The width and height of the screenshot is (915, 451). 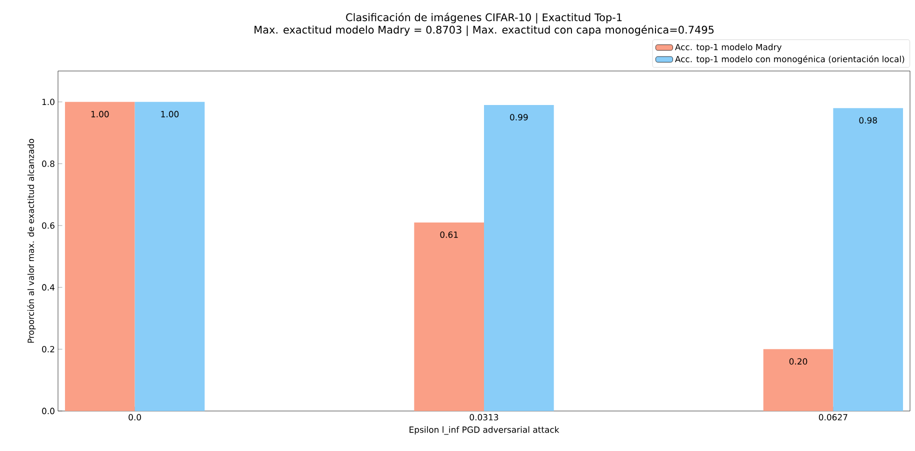 I want to click on data-label: 0.99, so click(x=519, y=117).